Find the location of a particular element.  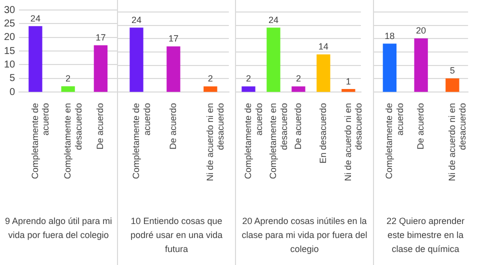

data-label: 18 is located at coordinates (389, 35).